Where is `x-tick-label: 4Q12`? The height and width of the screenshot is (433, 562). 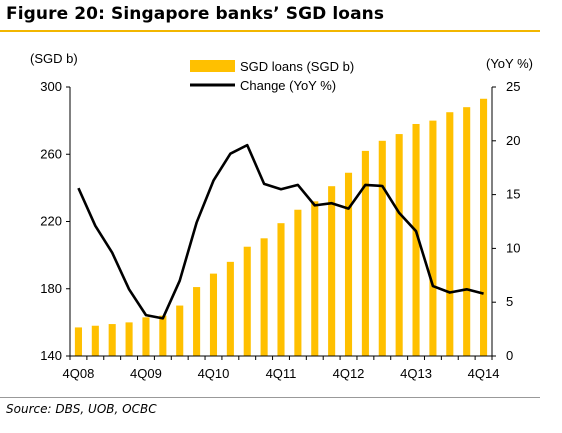
x-tick-label: 4Q12 is located at coordinates (349, 373).